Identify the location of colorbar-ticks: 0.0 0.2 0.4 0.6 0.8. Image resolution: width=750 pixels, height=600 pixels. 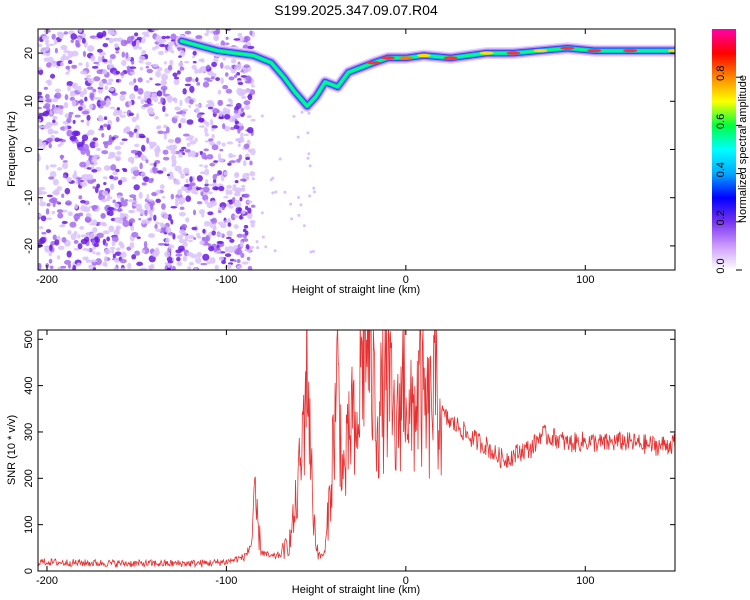
(728, 170).